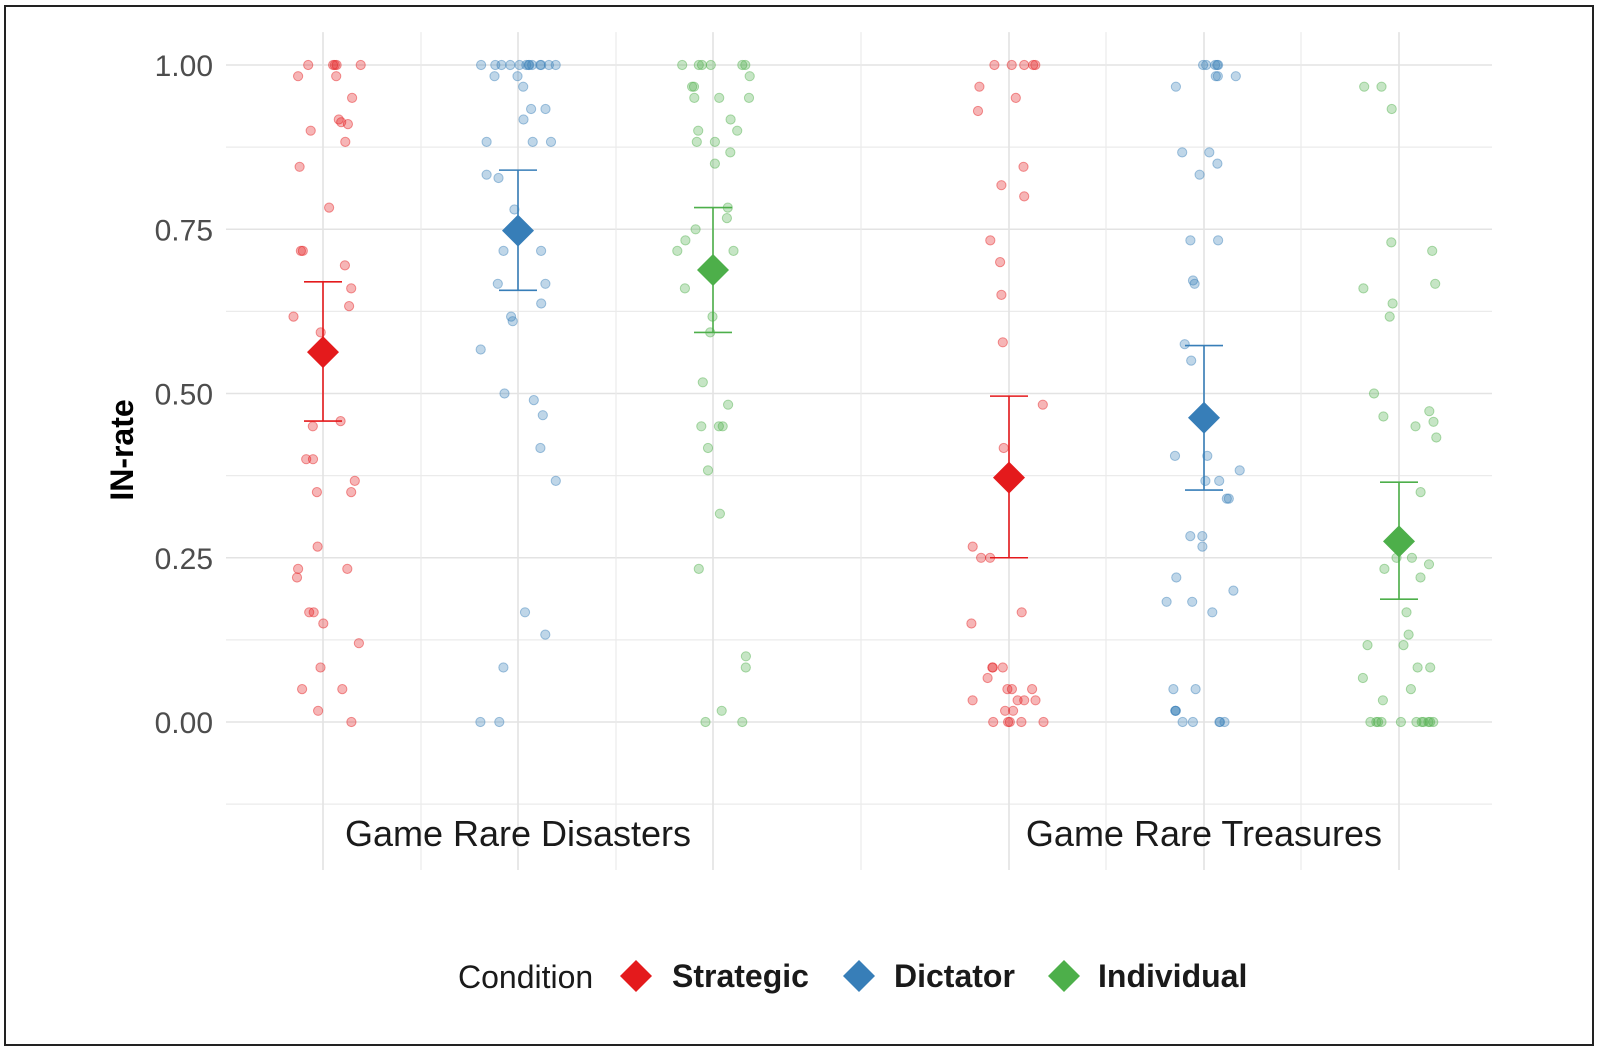 Image resolution: width=1600 pixels, height=1053 pixels. What do you see at coordinates (525, 977) in the screenshot?
I see `legend-title: Condition` at bounding box center [525, 977].